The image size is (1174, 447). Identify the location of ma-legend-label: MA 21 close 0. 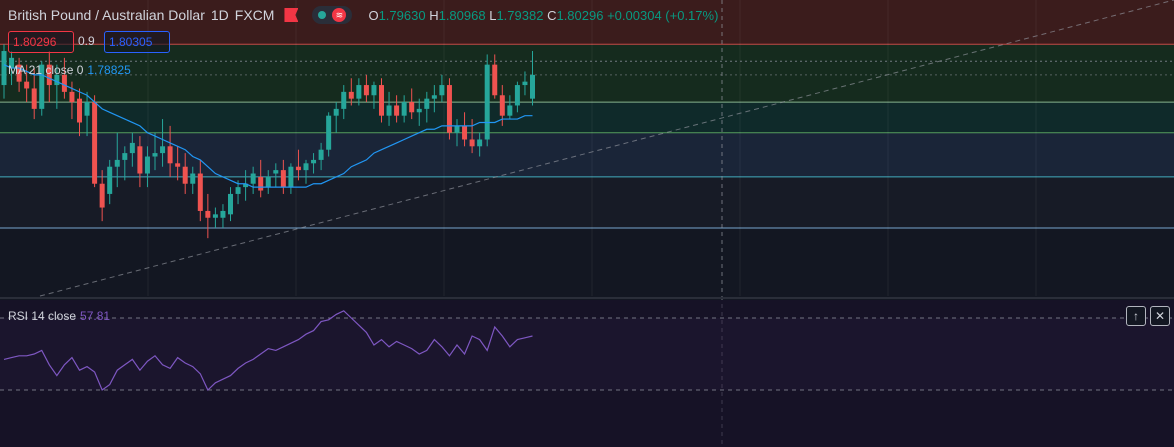
(46, 70).